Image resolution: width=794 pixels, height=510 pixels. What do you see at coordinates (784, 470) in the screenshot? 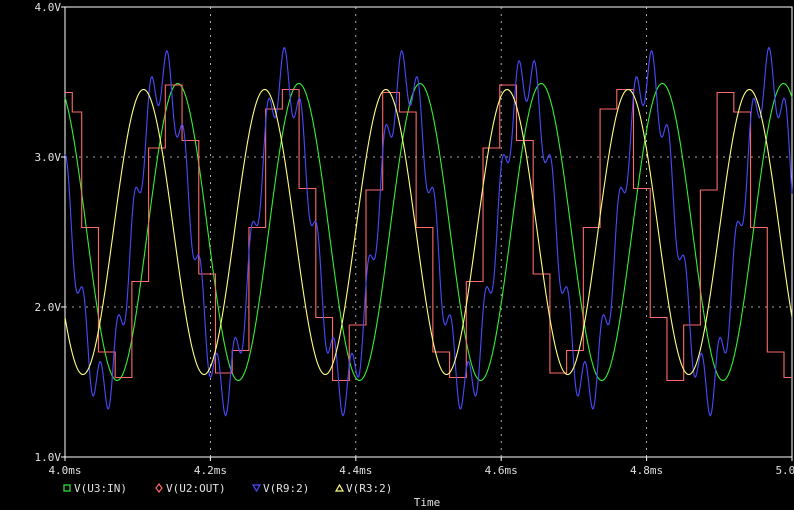
I see `x-tick-label: 5.0ms` at bounding box center [784, 470].